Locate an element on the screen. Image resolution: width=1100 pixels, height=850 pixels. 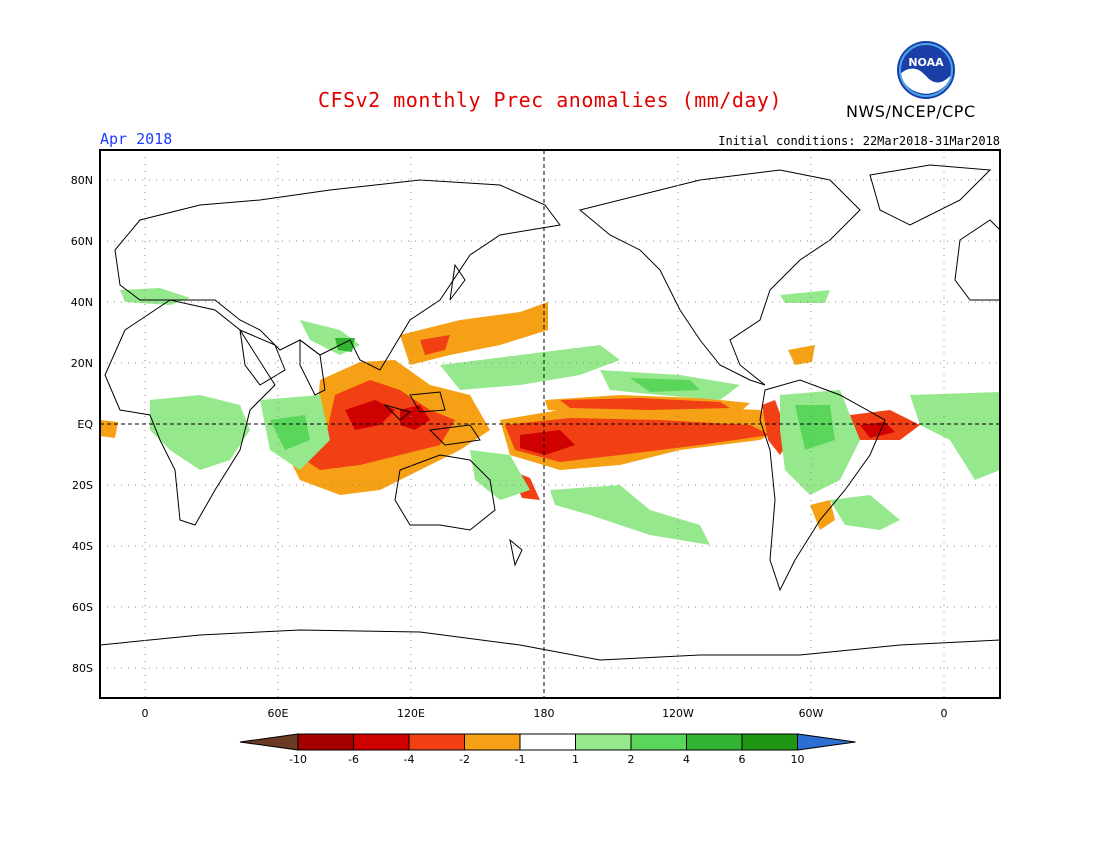
colorbar-label: -1 is located at coordinates (520, 759).